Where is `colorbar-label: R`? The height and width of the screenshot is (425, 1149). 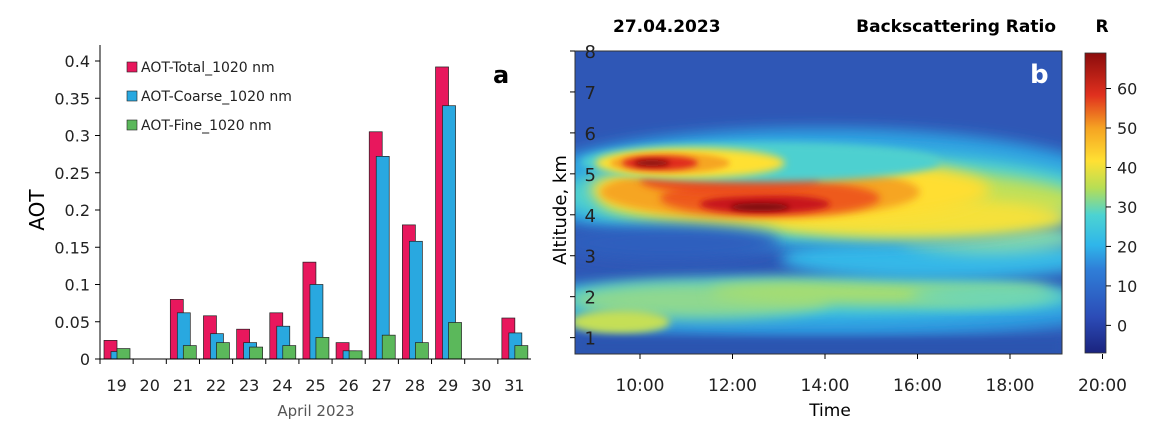
colorbar-label: R is located at coordinates (1101, 27).